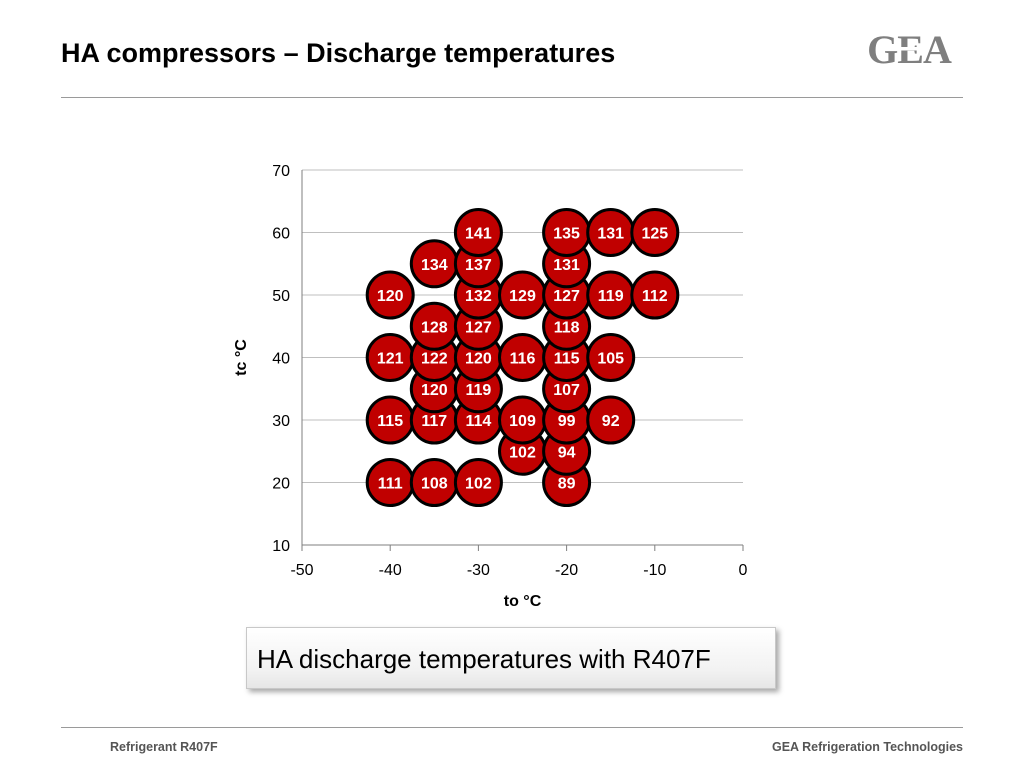  What do you see at coordinates (867, 747) in the screenshot?
I see `footer-right-text: GEA Refrigeration Technologies` at bounding box center [867, 747].